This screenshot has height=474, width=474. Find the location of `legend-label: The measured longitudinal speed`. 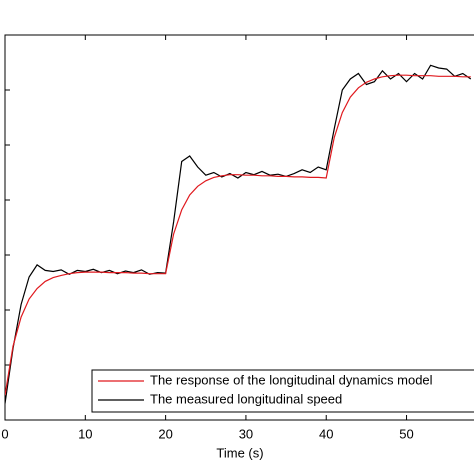

legend-label: The measured longitudinal speed is located at coordinates (246, 398).